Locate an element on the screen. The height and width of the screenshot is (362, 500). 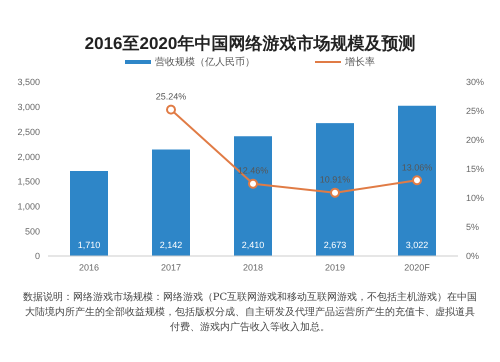
data-label: 12.46% is located at coordinates (253, 171).